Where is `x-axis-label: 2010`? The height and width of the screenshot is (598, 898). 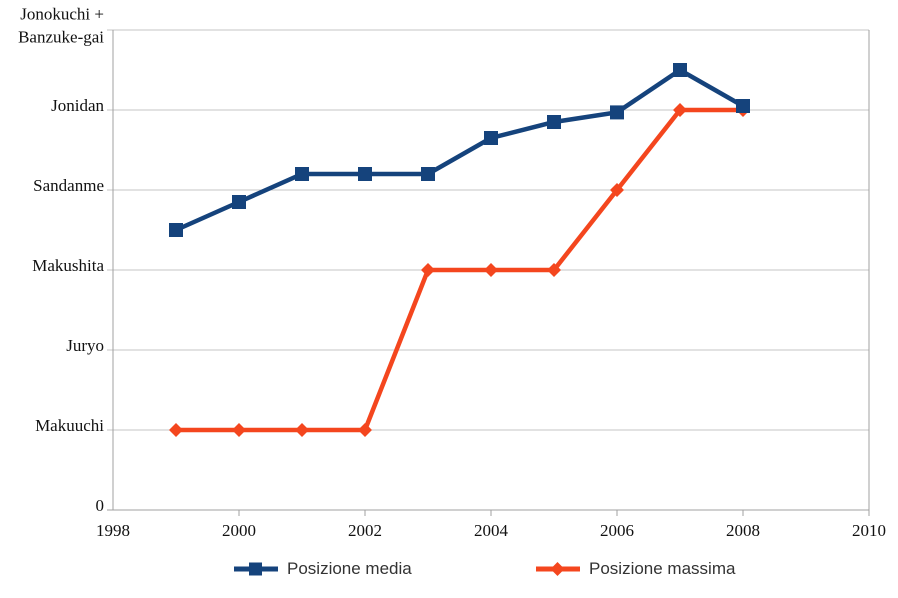
x-axis-label: 2010 is located at coordinates (869, 530).